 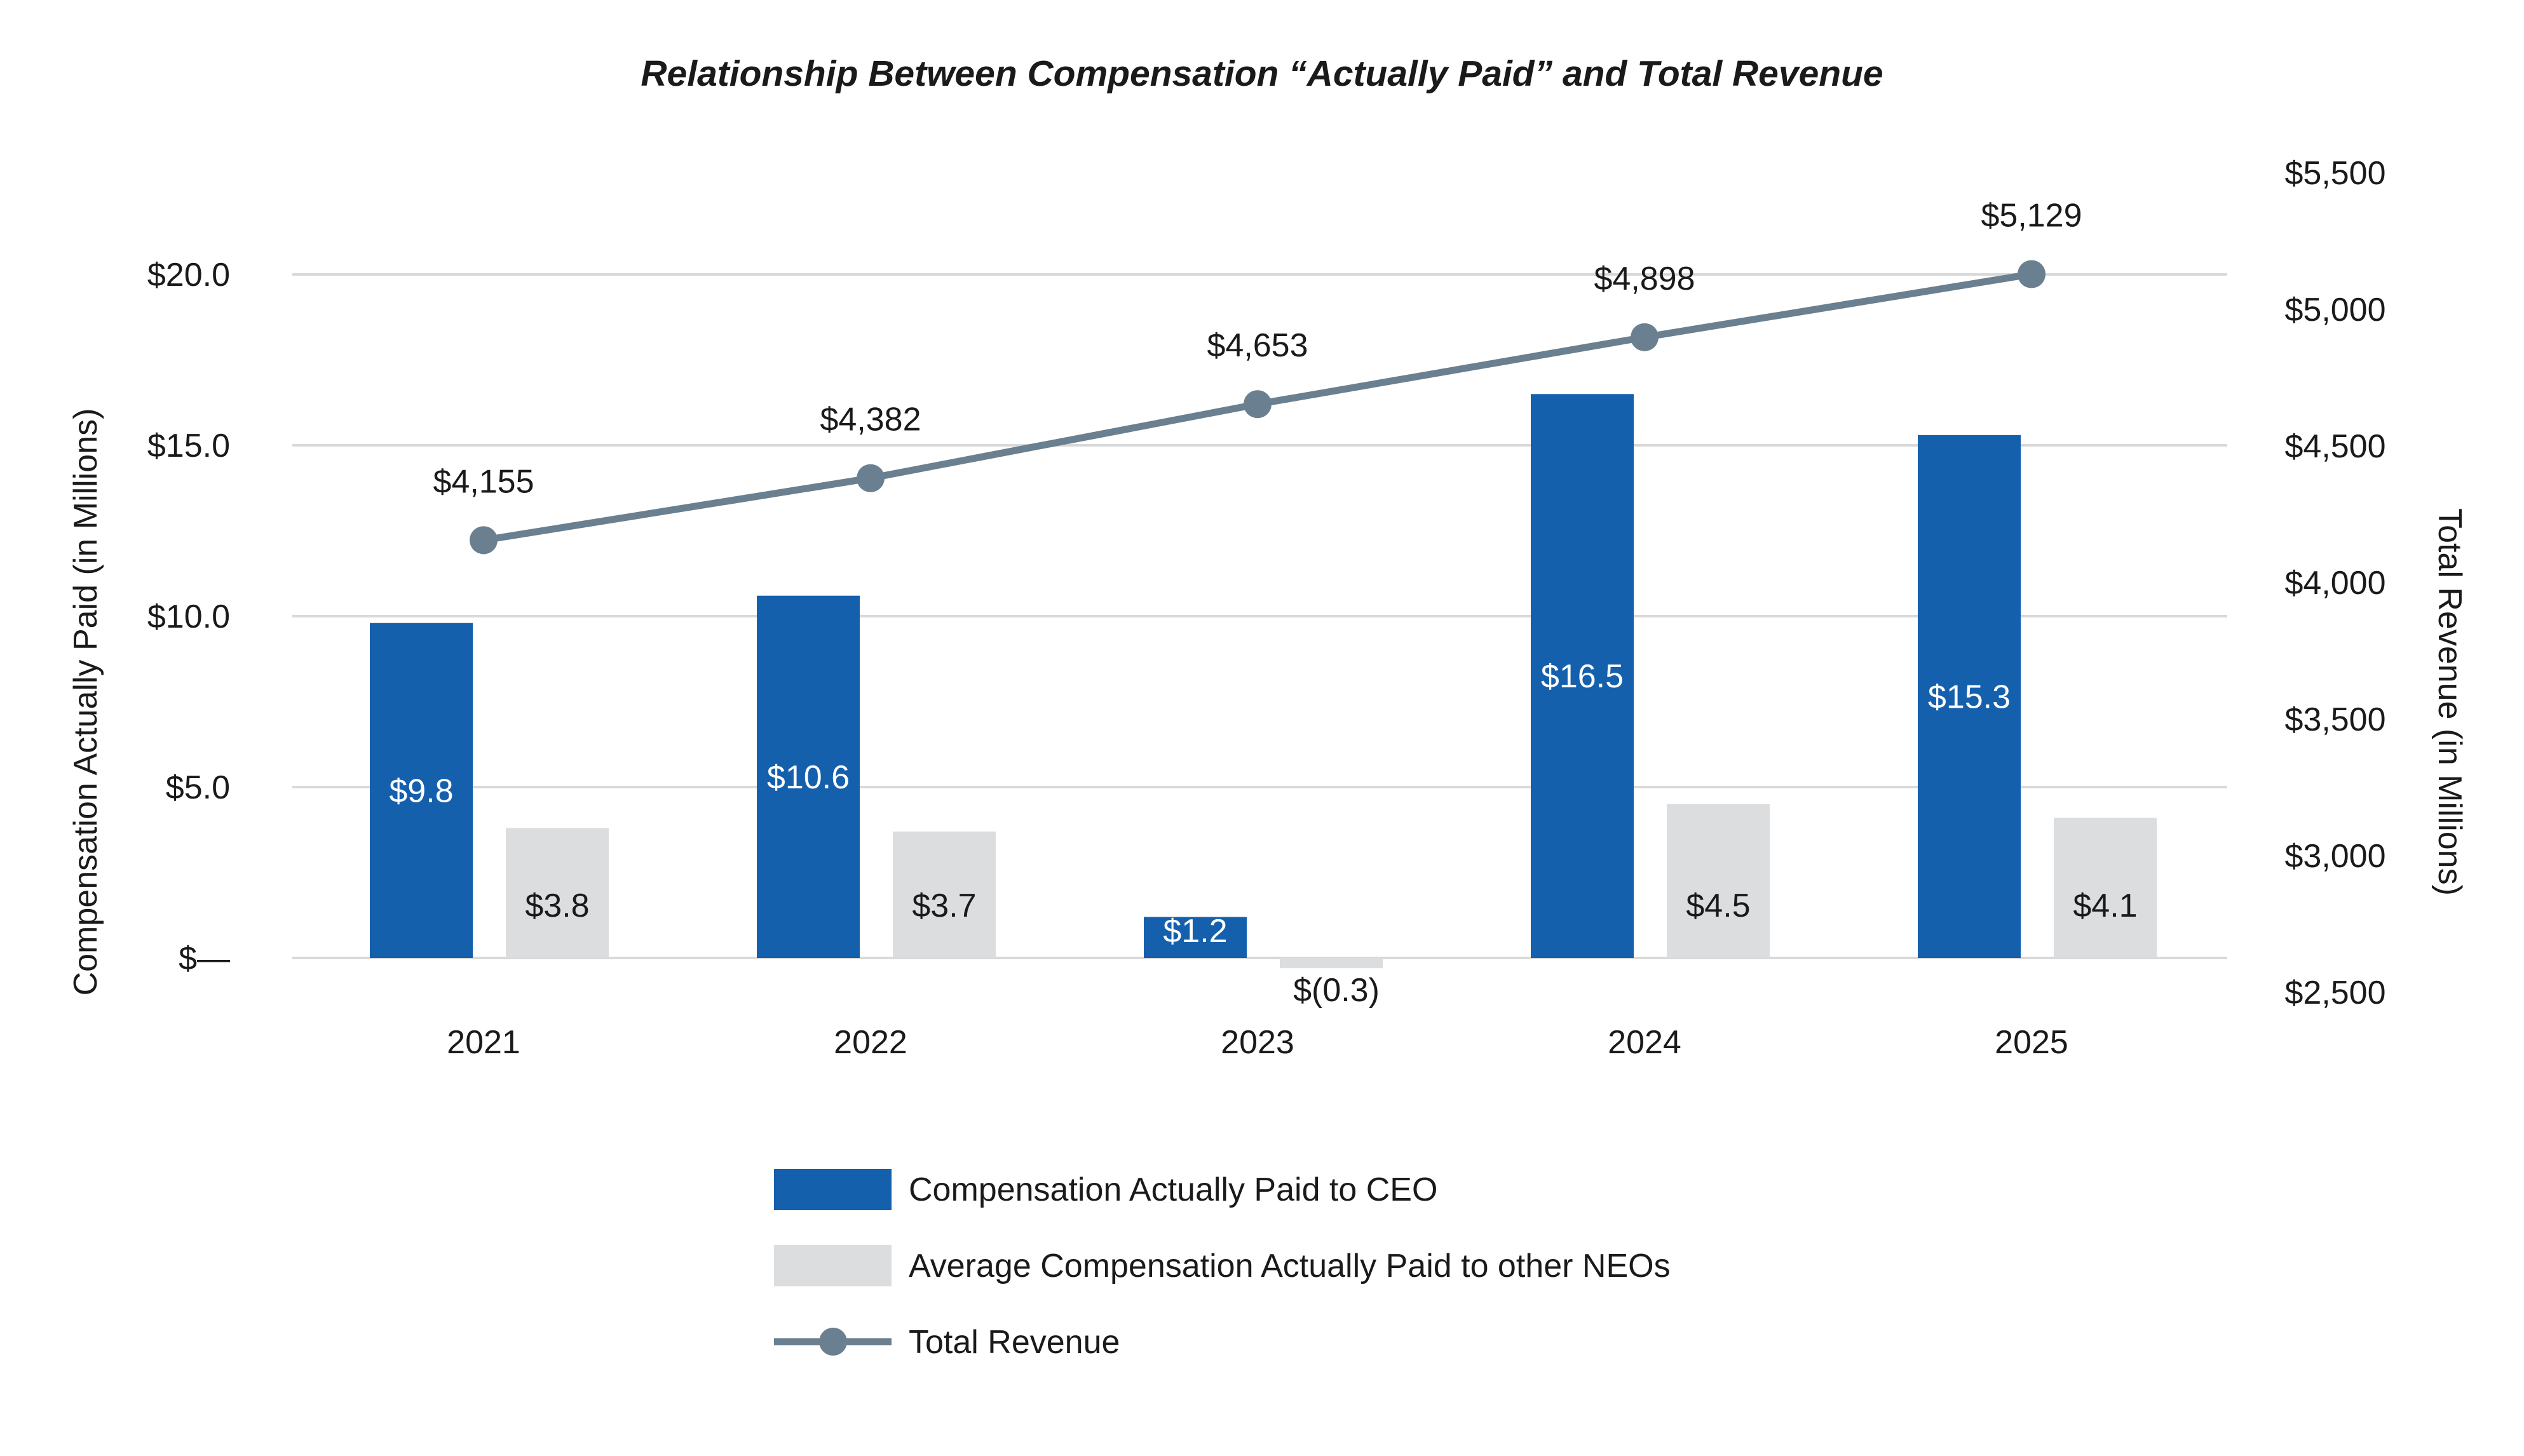 What do you see at coordinates (483, 1042) in the screenshot?
I see `x-tick-label: 2021` at bounding box center [483, 1042].